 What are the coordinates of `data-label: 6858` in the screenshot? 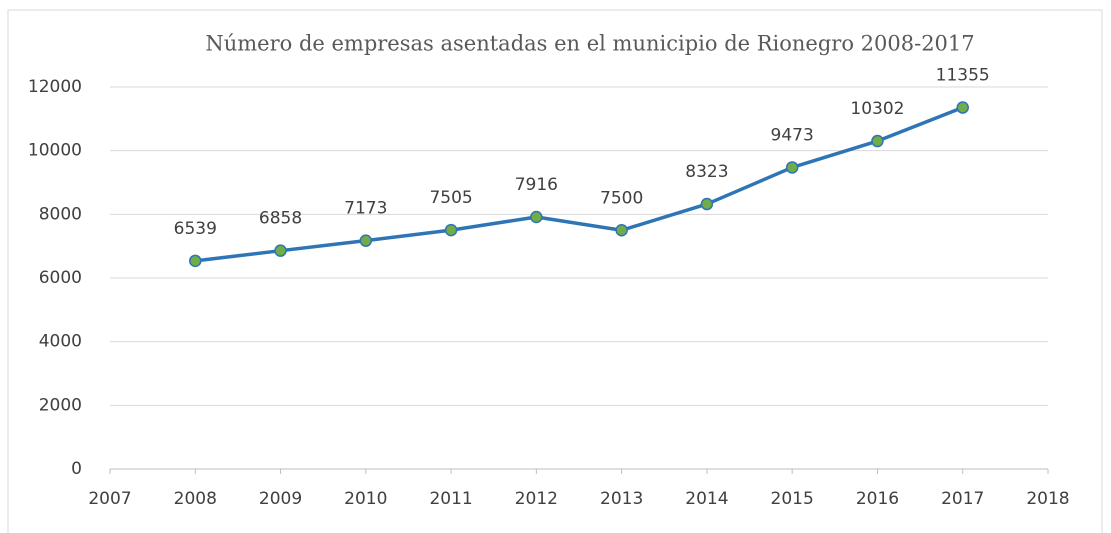 It's located at (280, 219).